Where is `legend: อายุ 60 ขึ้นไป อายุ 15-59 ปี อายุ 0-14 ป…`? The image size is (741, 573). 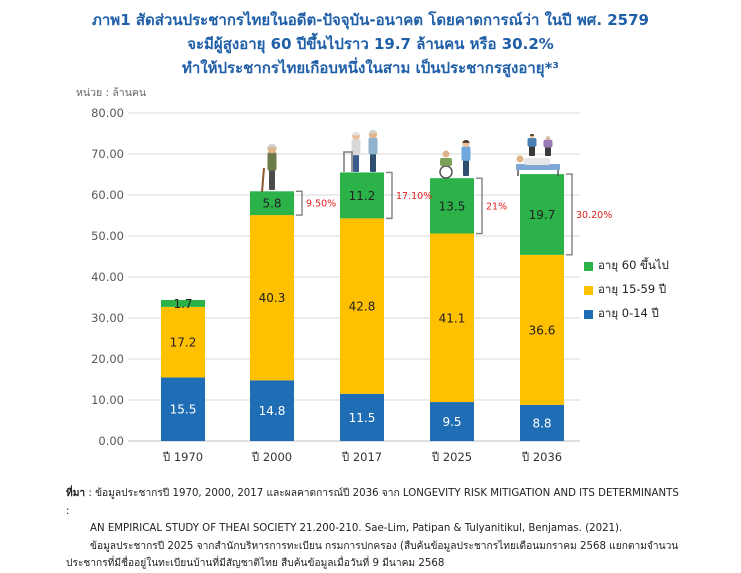
legend: อายุ 60 ขึ้นไป อายุ 15-59 ปี อายุ 0-14 ป… is located at coordinates (626, 290).